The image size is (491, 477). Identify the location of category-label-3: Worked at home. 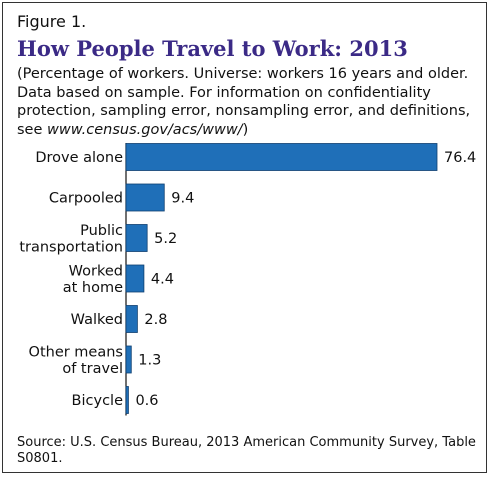
(93, 279).